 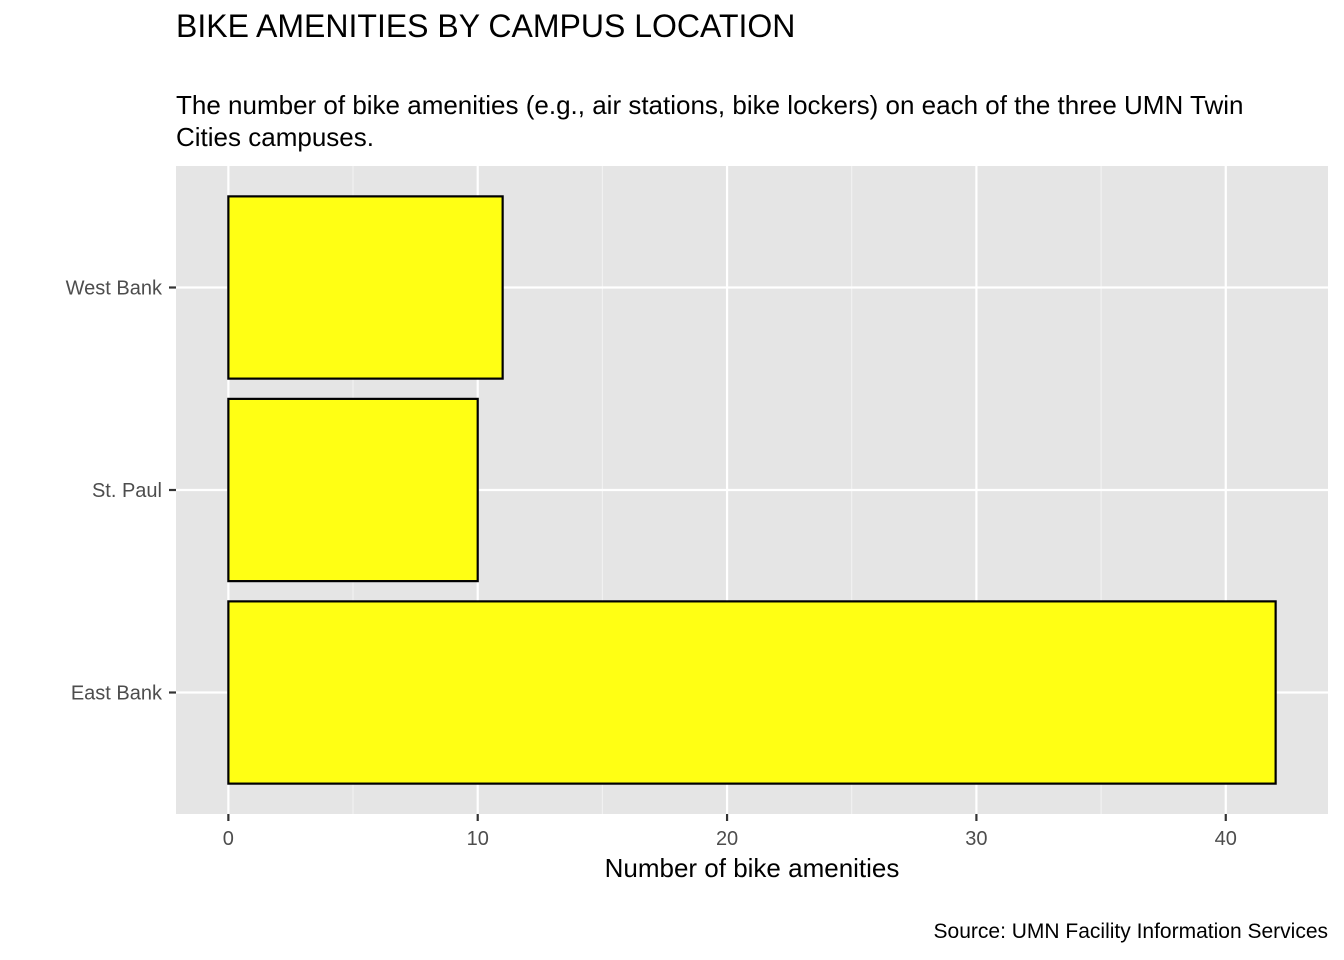 What do you see at coordinates (478, 839) in the screenshot?
I see `x-tick-label: 10` at bounding box center [478, 839].